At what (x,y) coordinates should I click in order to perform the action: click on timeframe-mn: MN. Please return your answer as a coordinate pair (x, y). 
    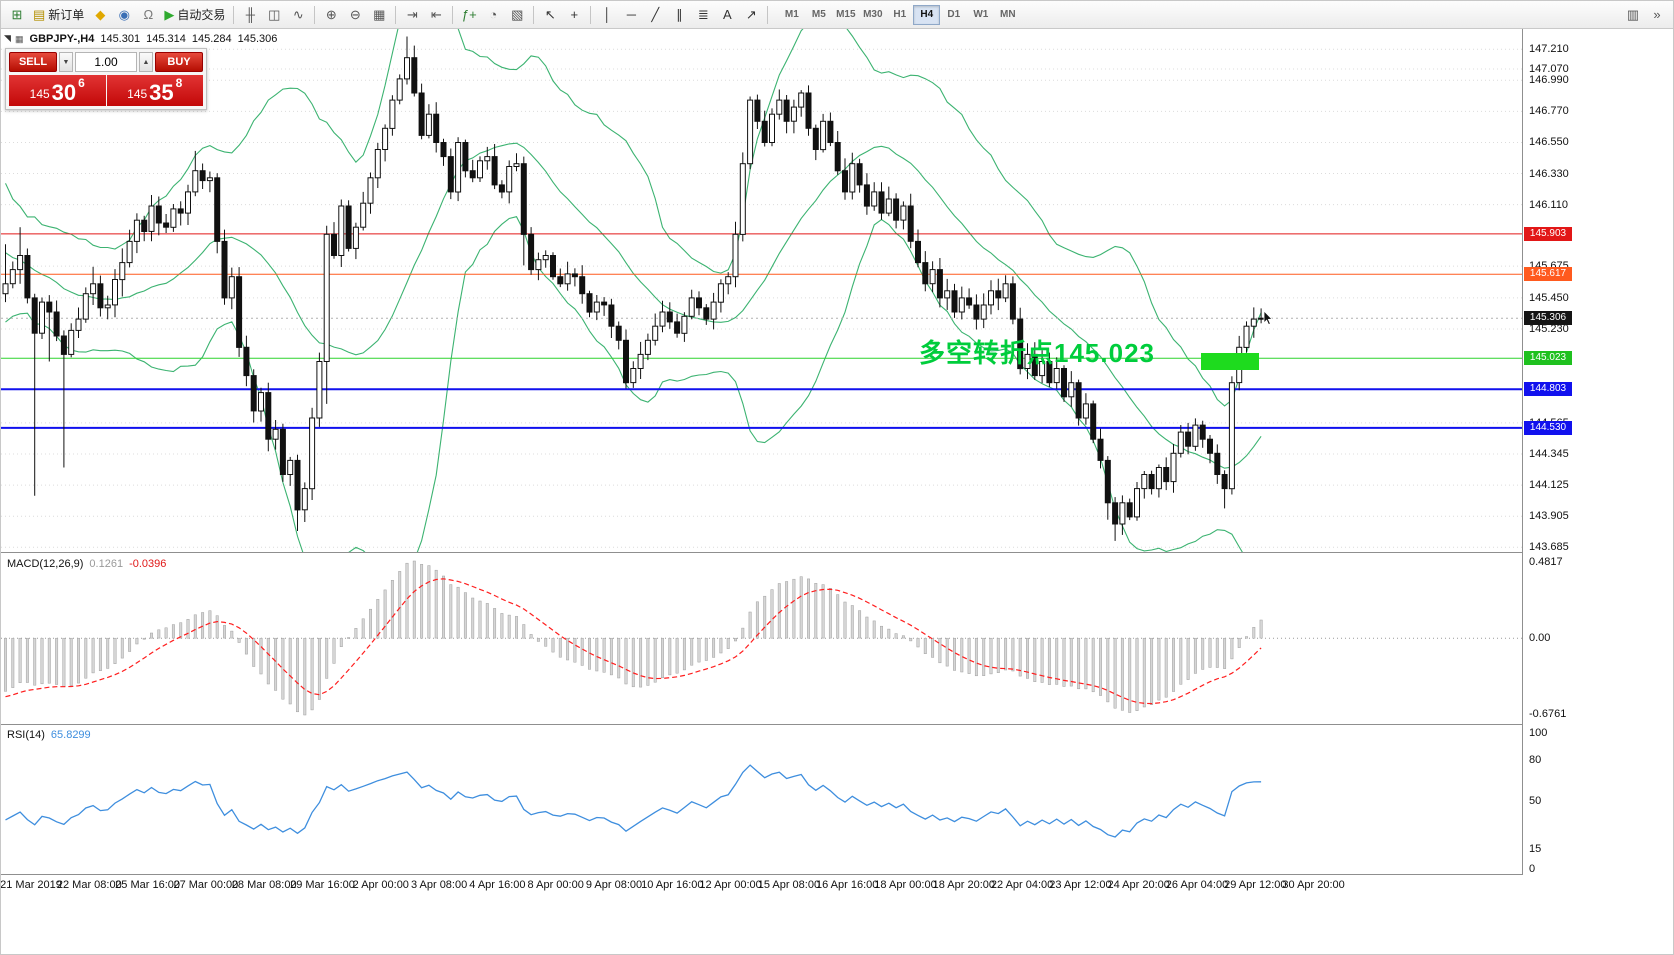
    Looking at the image, I should click on (1008, 14).